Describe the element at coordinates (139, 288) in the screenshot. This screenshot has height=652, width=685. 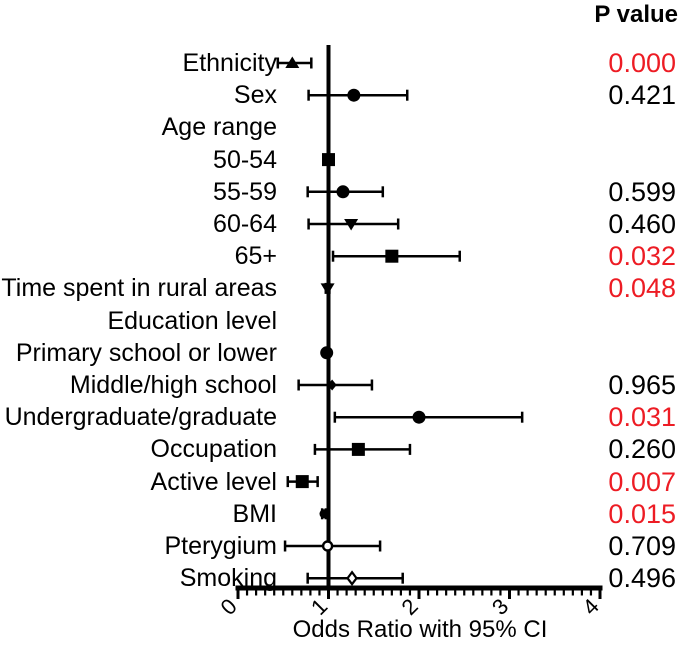
I see `row-label: Time spent in rural areas` at that location.